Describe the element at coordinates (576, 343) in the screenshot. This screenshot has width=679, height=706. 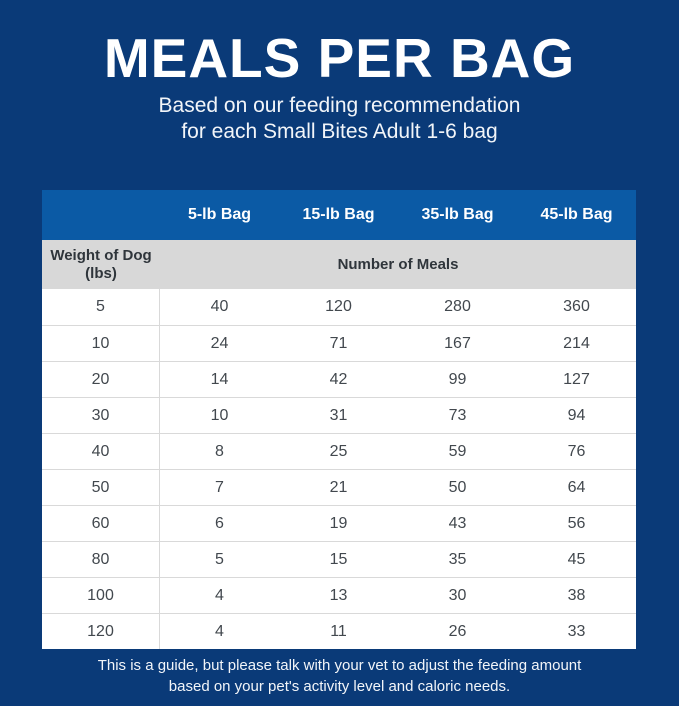
I see `meals-cell: 214` at that location.